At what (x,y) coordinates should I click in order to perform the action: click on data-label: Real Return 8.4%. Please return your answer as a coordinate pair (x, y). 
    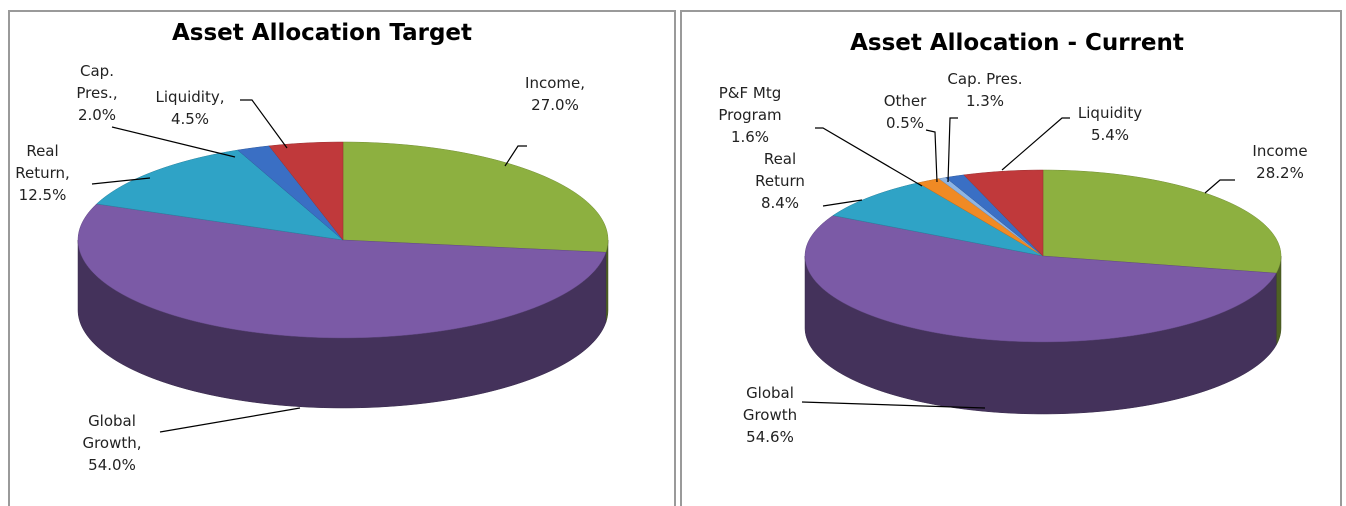
    Looking at the image, I should click on (780, 181).